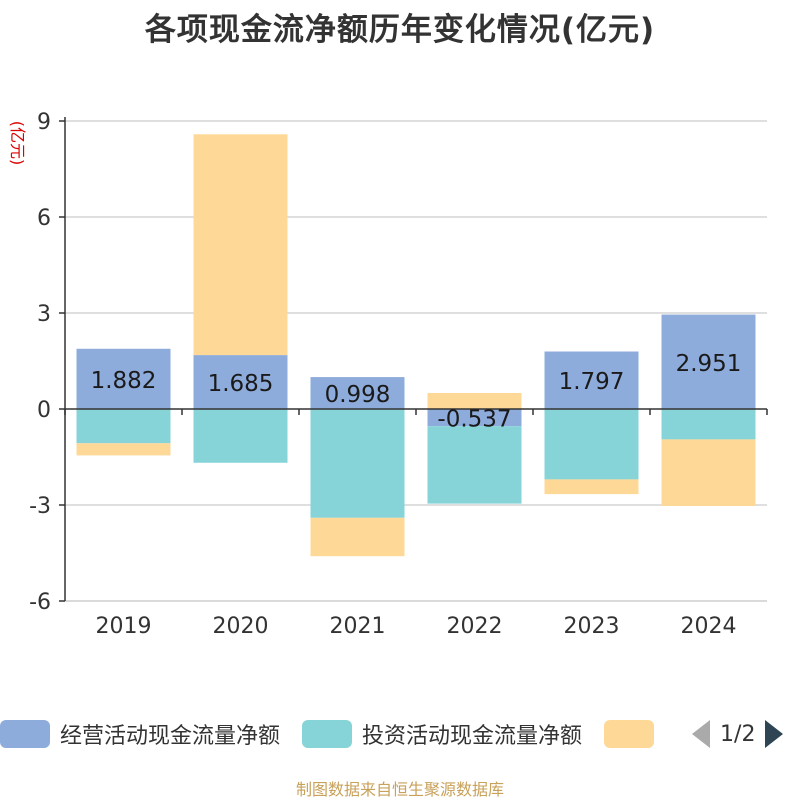  Describe the element at coordinates (124, 381) in the screenshot. I see `data-label-2019: 1.882` at that location.